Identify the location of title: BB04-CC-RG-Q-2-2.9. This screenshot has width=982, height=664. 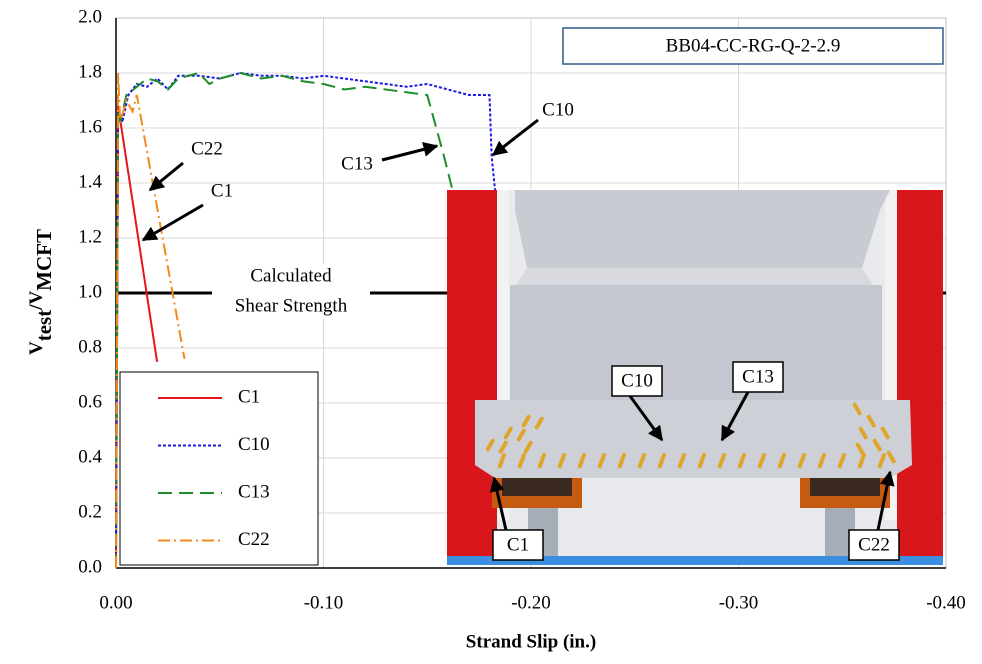
(753, 45).